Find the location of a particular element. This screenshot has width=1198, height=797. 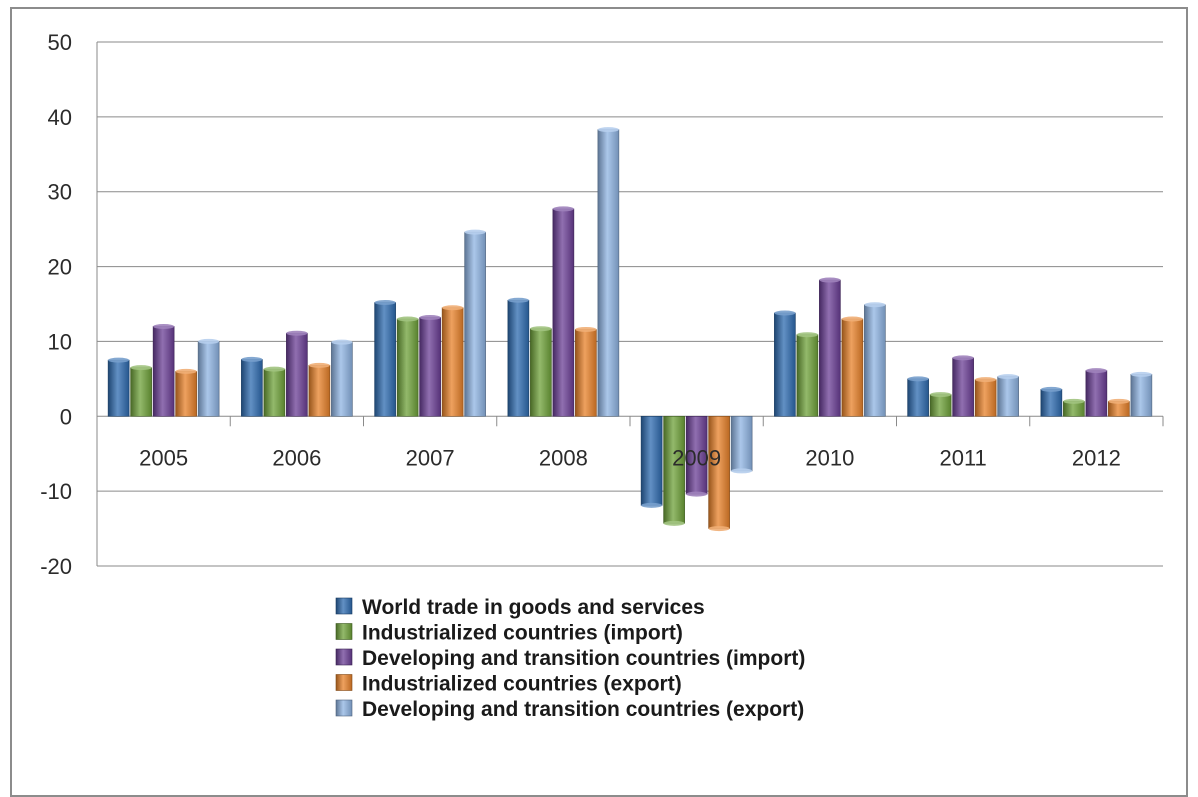

y-tick-label: 0 is located at coordinates (66, 416).